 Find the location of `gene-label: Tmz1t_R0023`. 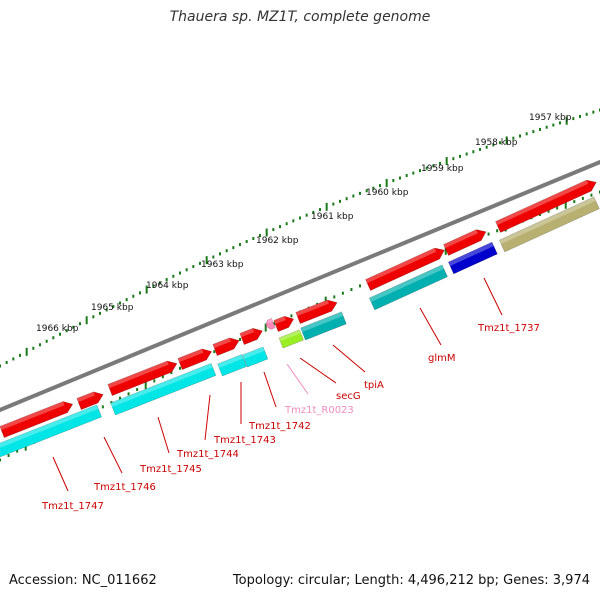

gene-label: Tmz1t_R0023 is located at coordinates (319, 410).